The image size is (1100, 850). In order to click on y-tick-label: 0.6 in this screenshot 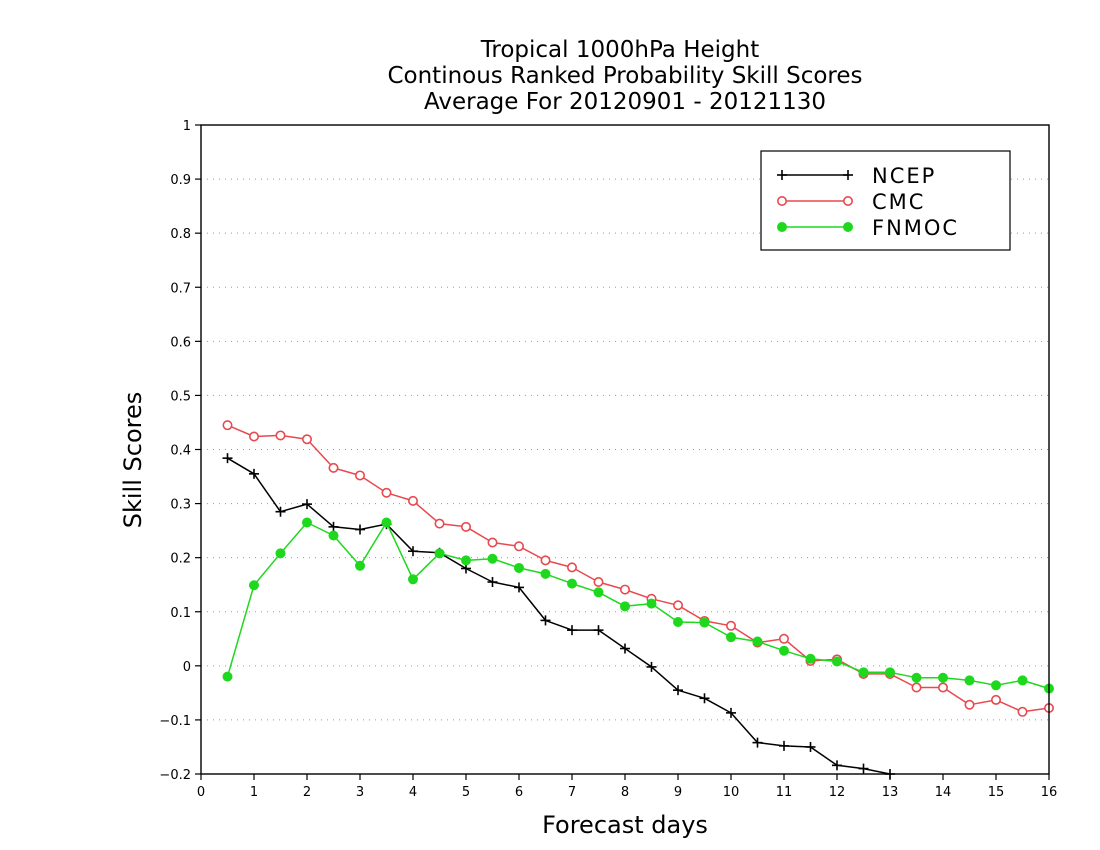, I will do `click(180, 342)`.